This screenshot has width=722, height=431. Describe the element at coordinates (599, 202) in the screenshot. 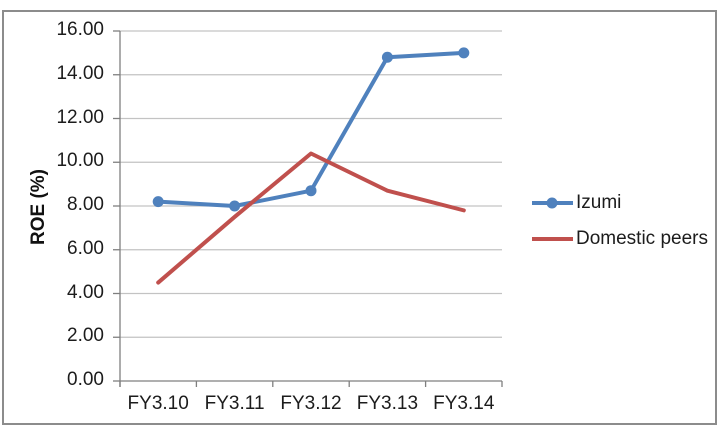

I see `legend-label: Izumi` at that location.